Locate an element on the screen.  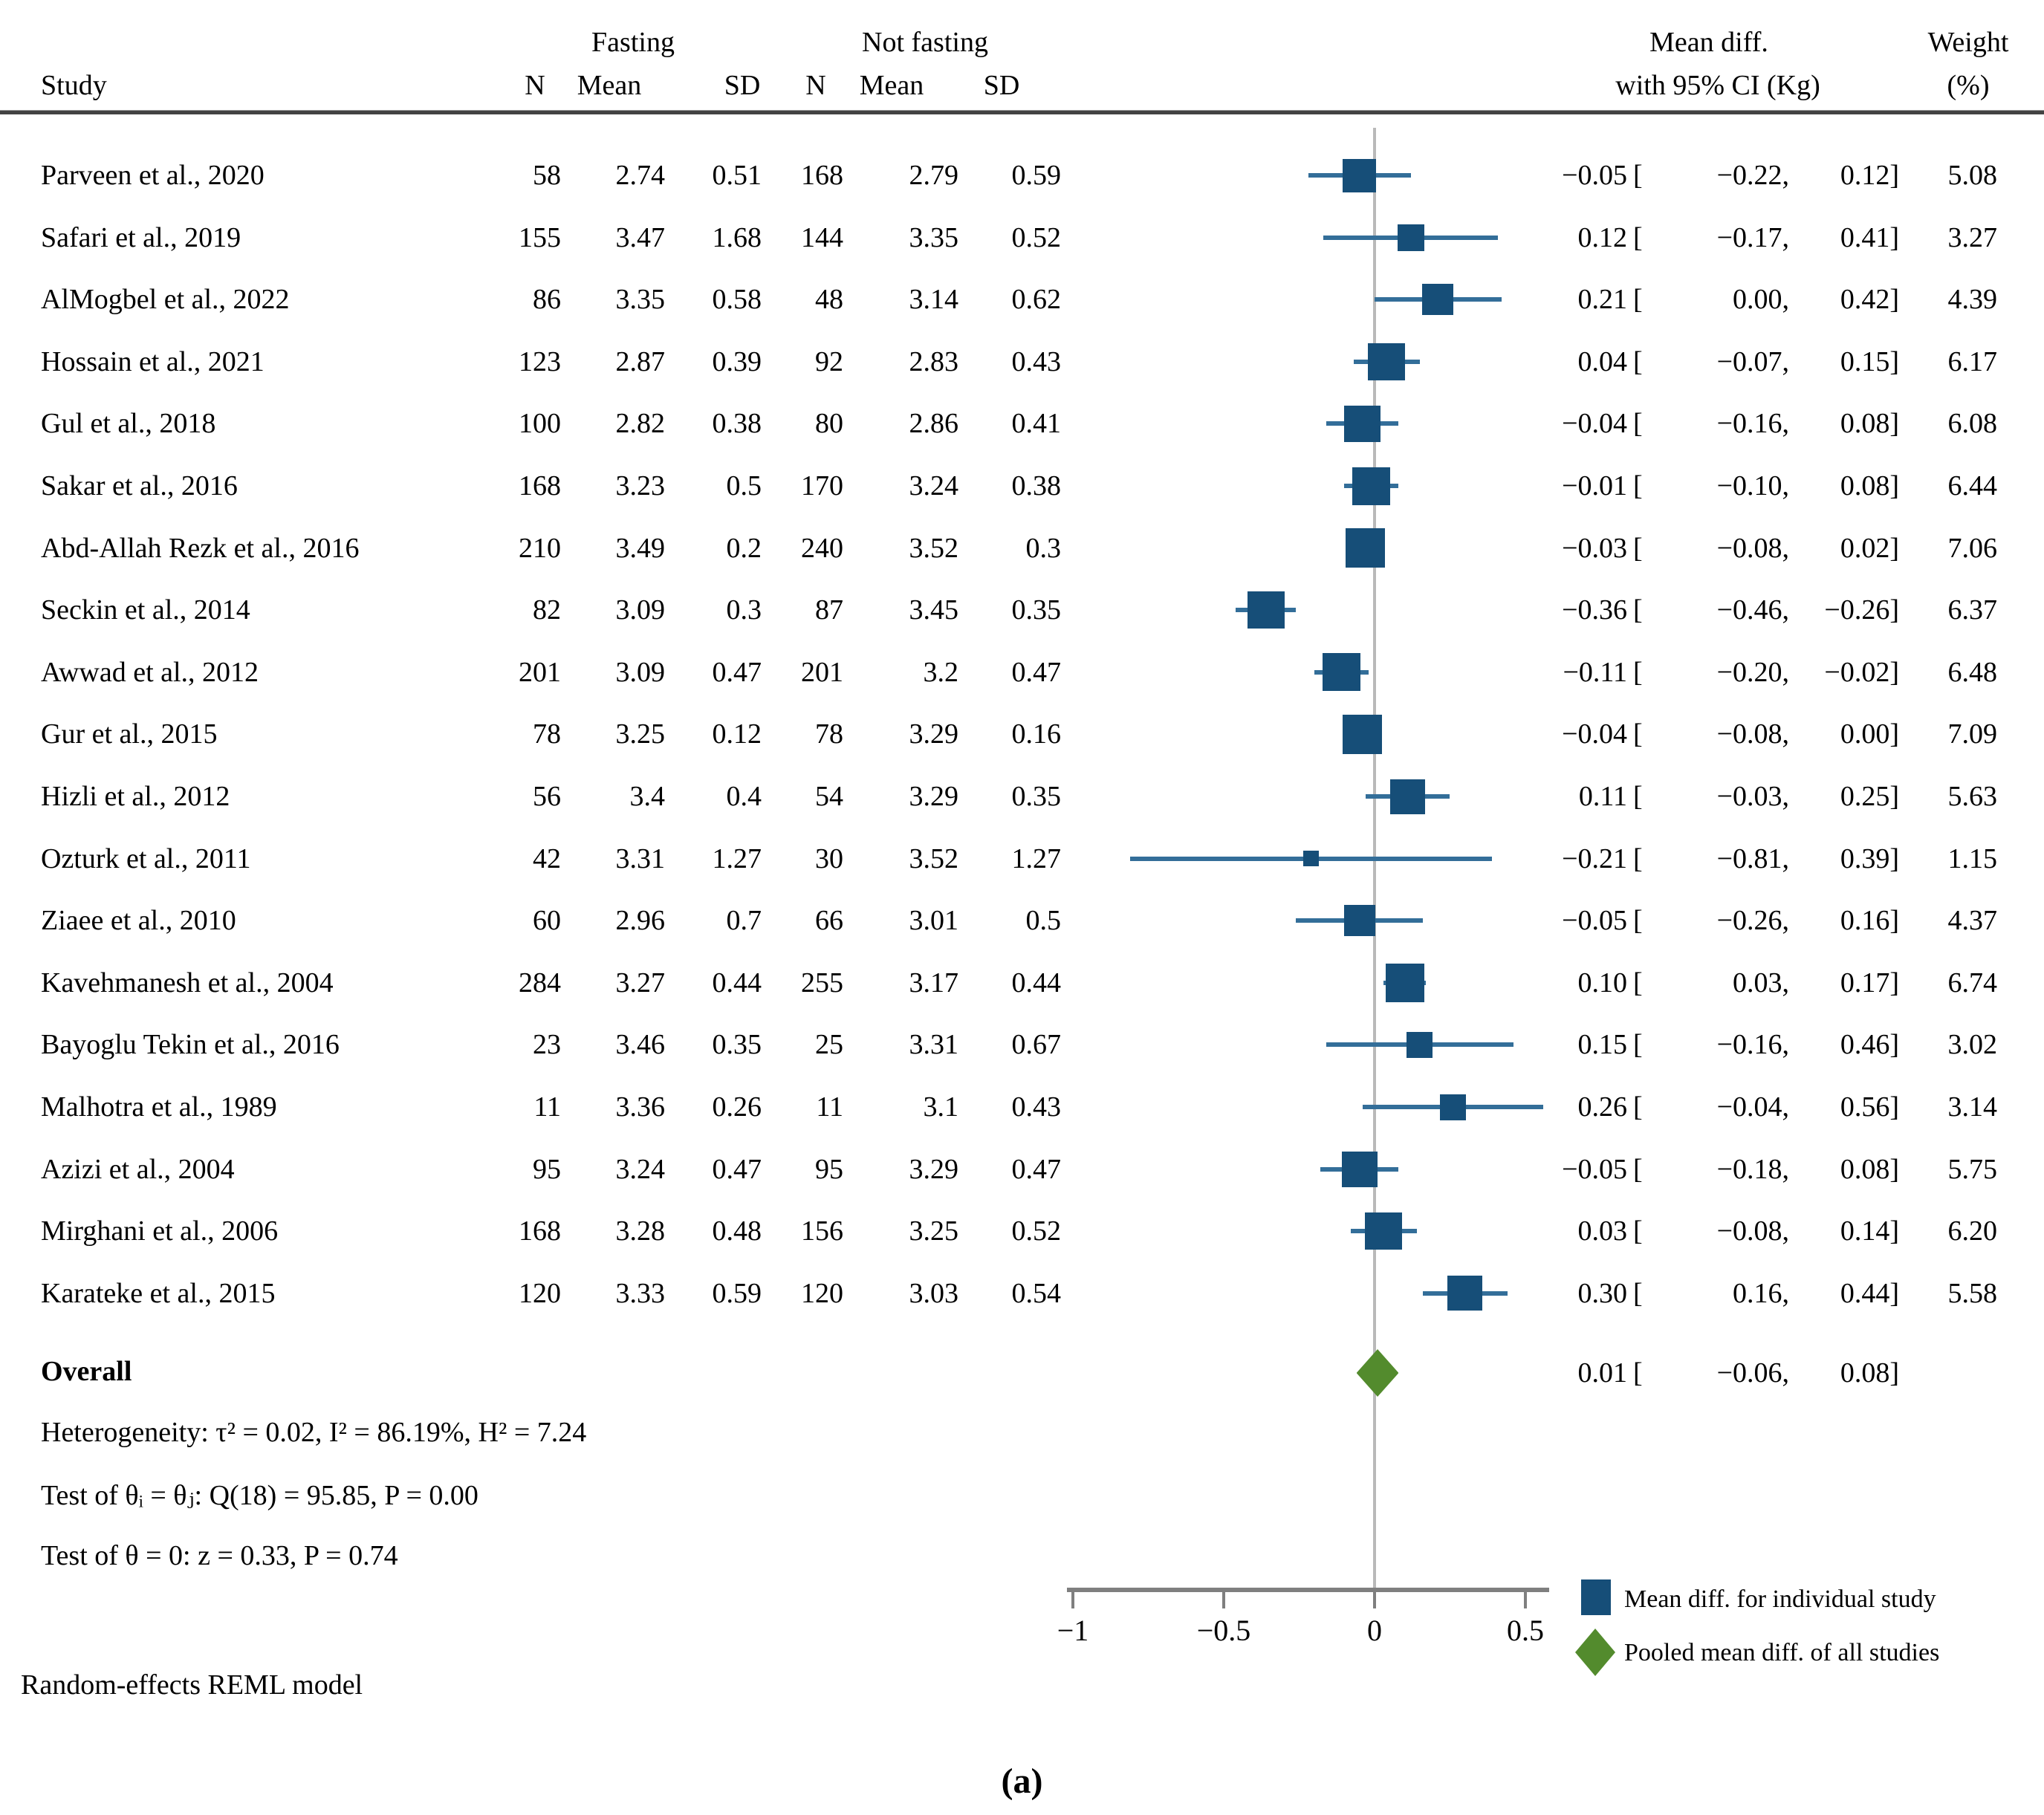
fasting-sd: 0.26 is located at coordinates (737, 1107).